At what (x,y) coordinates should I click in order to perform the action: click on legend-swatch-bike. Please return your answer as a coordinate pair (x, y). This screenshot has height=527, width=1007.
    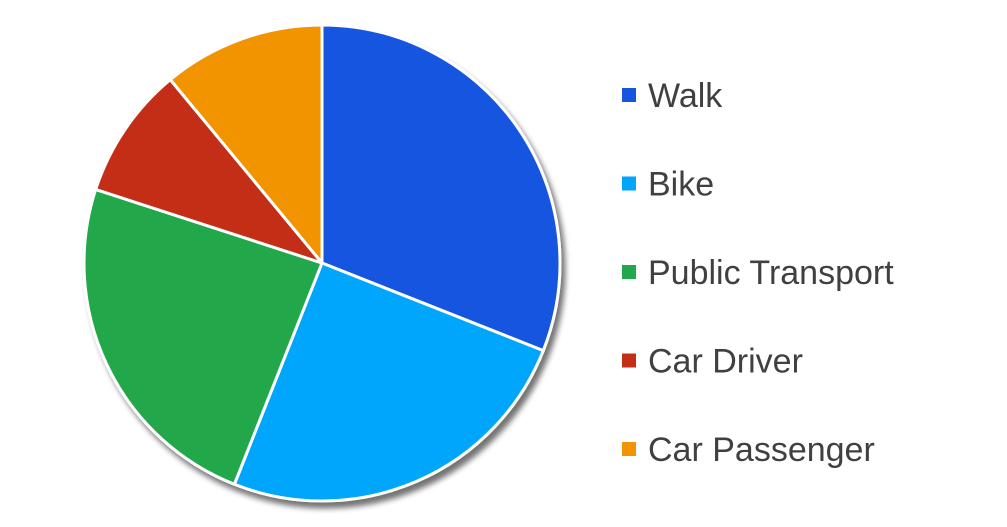
    Looking at the image, I should click on (629, 183).